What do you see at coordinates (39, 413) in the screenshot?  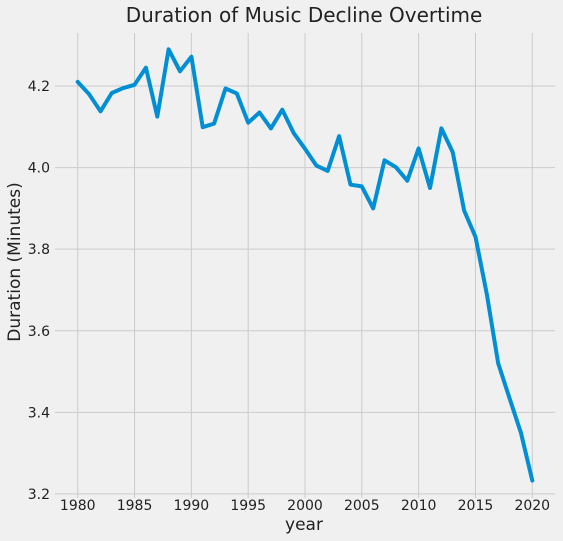 I see `y-tick-label: 3.4` at bounding box center [39, 413].